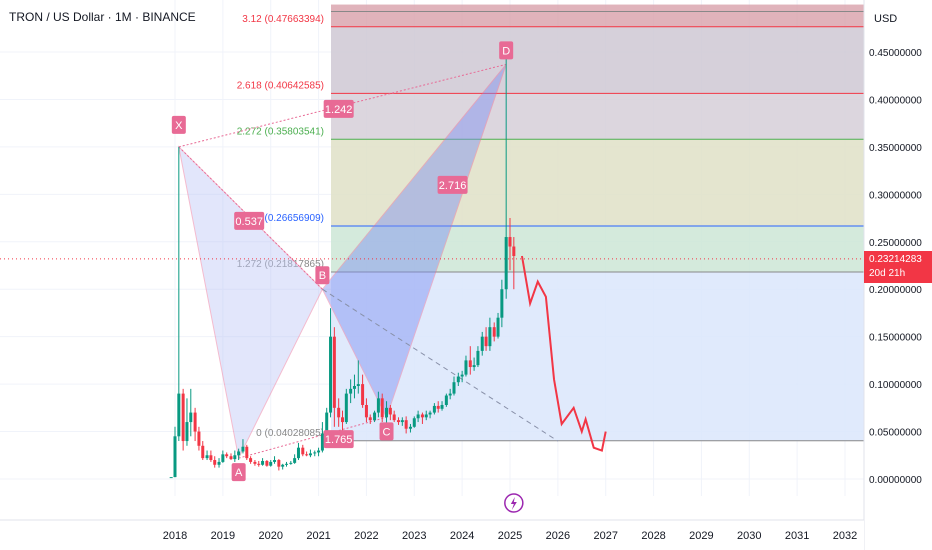  I want to click on time-tick-label: 2019, so click(223, 536).